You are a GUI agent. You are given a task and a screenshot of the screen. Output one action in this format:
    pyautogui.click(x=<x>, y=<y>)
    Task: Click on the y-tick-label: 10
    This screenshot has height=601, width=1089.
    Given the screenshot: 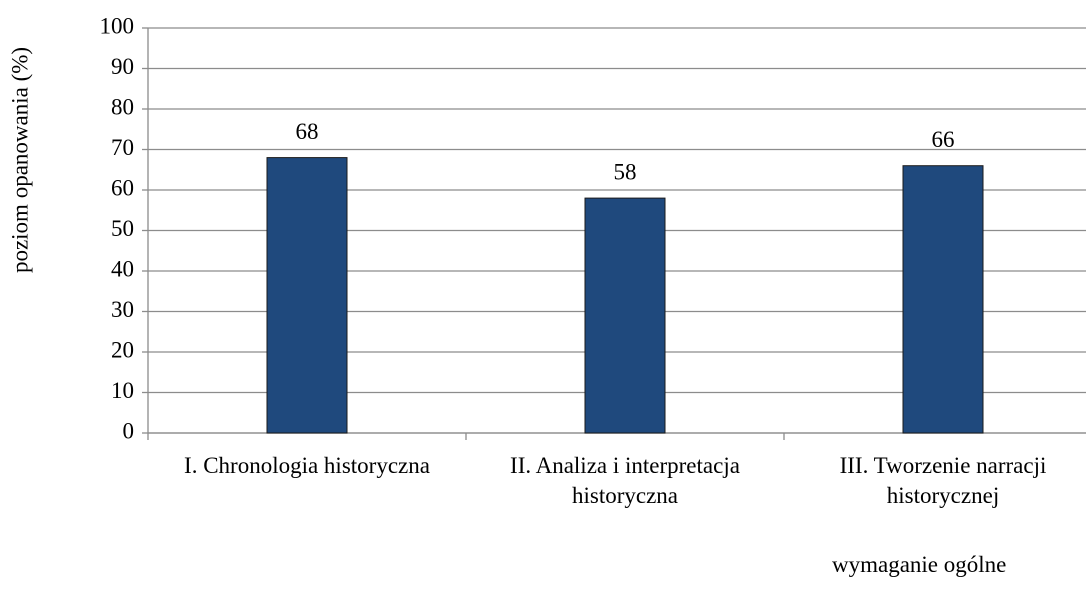 What is the action you would take?
    pyautogui.click(x=122, y=390)
    